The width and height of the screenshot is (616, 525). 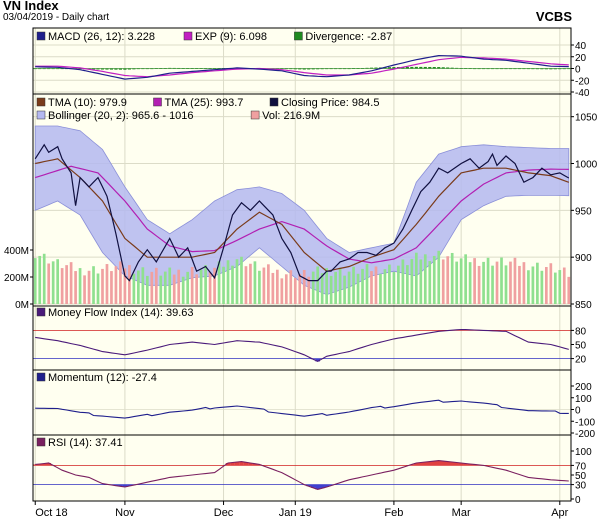 What do you see at coordinates (204, 103) in the screenshot?
I see `legend-price-1: TMA (25): 993.7` at bounding box center [204, 103].